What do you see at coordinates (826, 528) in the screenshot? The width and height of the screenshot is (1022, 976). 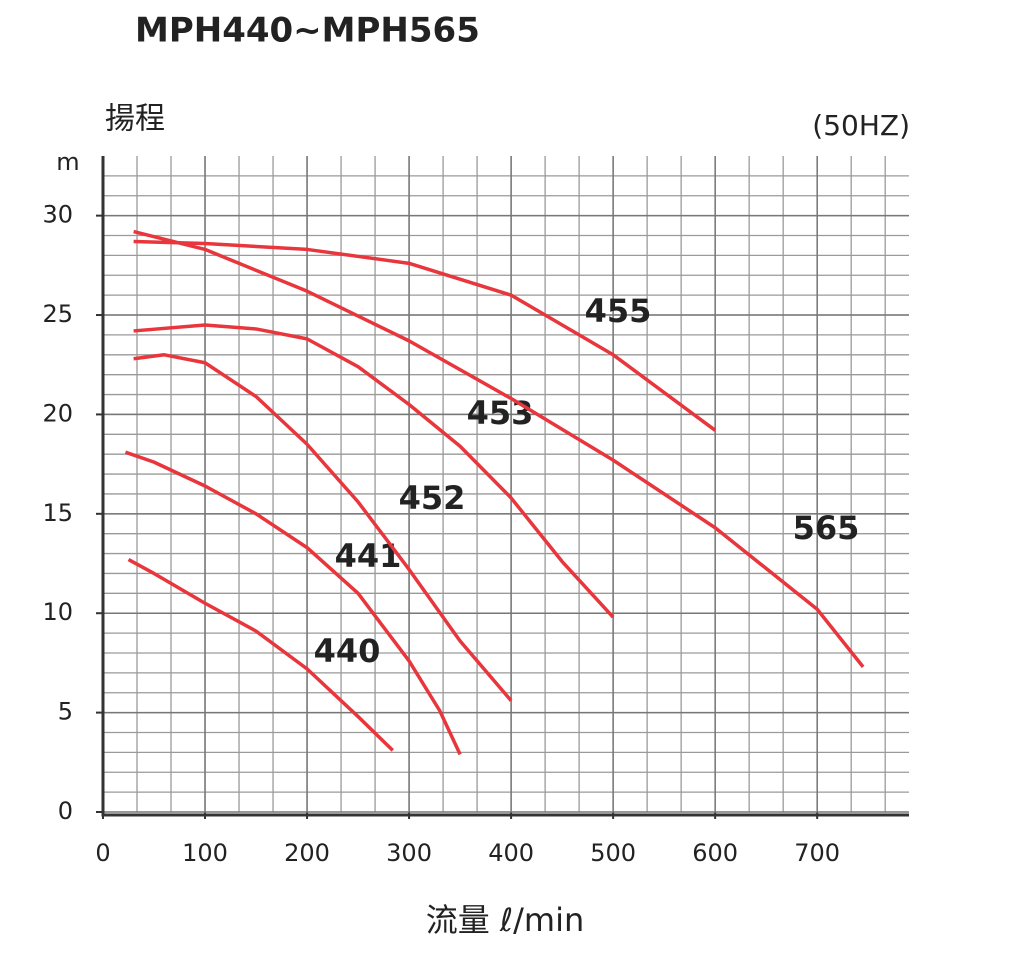 I see `curve-label: 565` at bounding box center [826, 528].